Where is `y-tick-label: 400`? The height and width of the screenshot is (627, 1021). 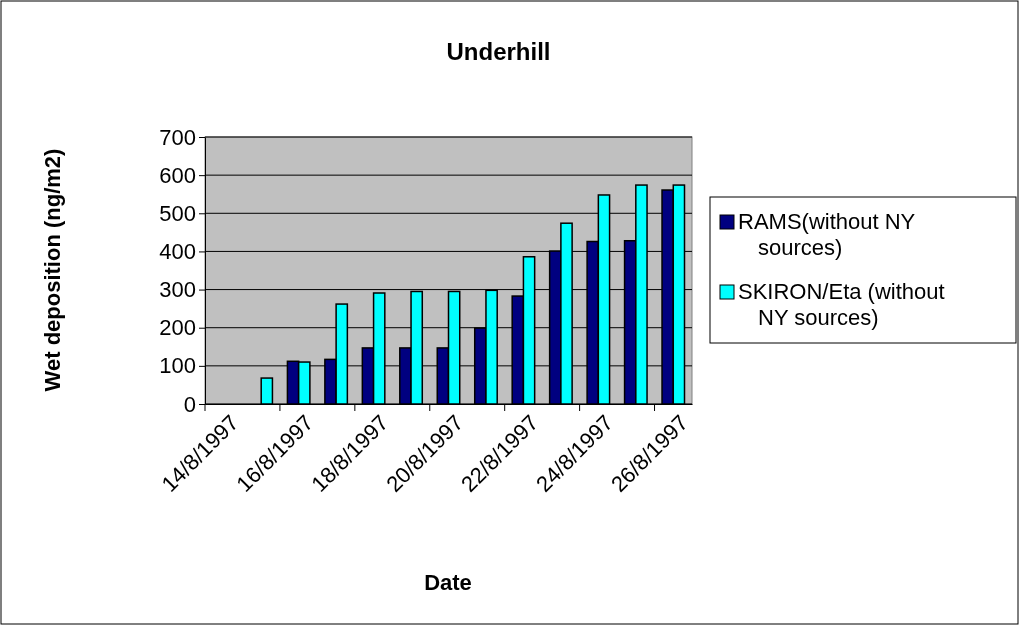
y-tick-label: 400 is located at coordinates (177, 251).